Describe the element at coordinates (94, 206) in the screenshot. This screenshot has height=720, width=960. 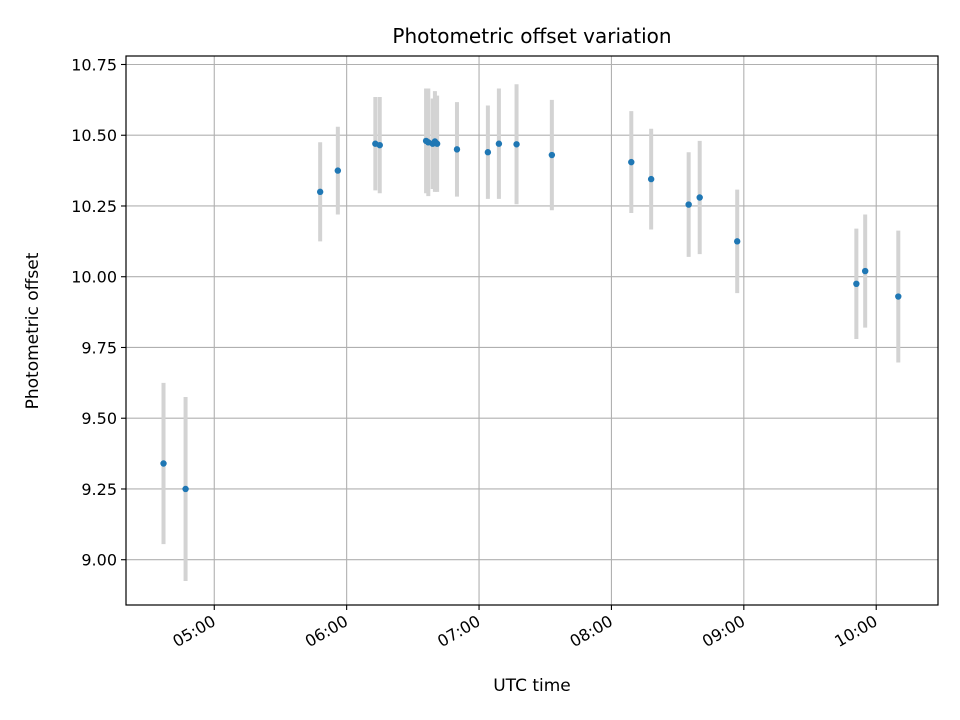
I see `y-tick-label: 10.25` at that location.